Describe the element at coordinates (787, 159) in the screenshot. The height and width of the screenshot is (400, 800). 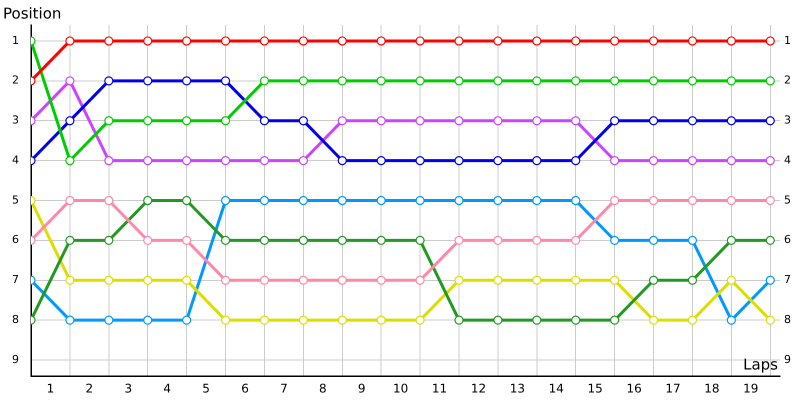
I see `y2-tick-label: 4` at that location.